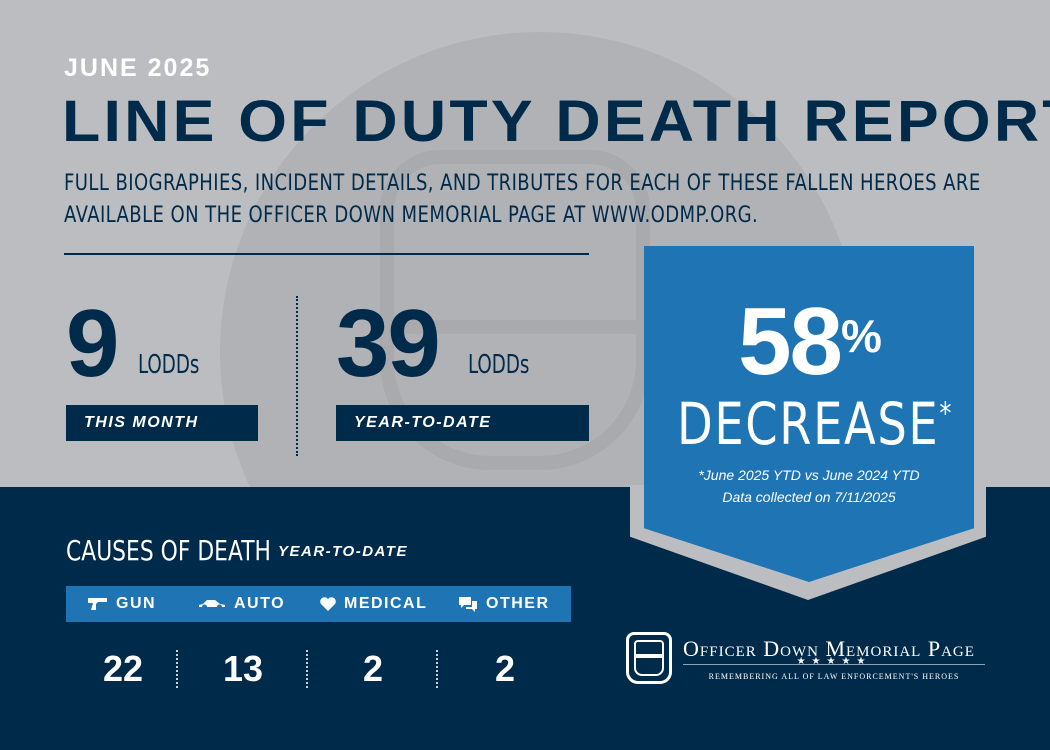  What do you see at coordinates (326, 254) in the screenshot?
I see `divider` at bounding box center [326, 254].